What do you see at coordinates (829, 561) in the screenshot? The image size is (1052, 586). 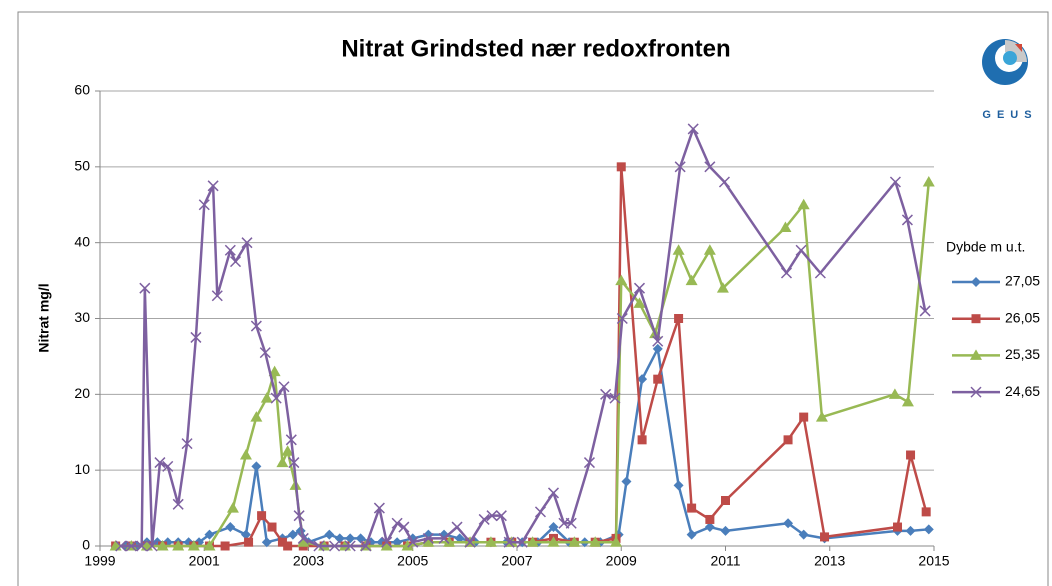 I see `x-tick-label: 2013` at bounding box center [829, 561].